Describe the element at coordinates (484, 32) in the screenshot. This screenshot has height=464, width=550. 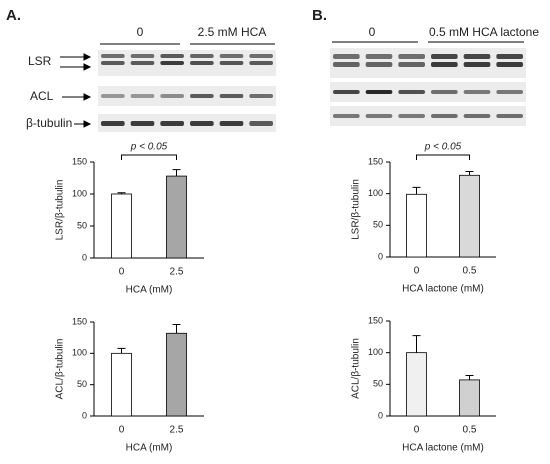
I see `lane-group-label: 0.5 mM HCA lactone` at that location.